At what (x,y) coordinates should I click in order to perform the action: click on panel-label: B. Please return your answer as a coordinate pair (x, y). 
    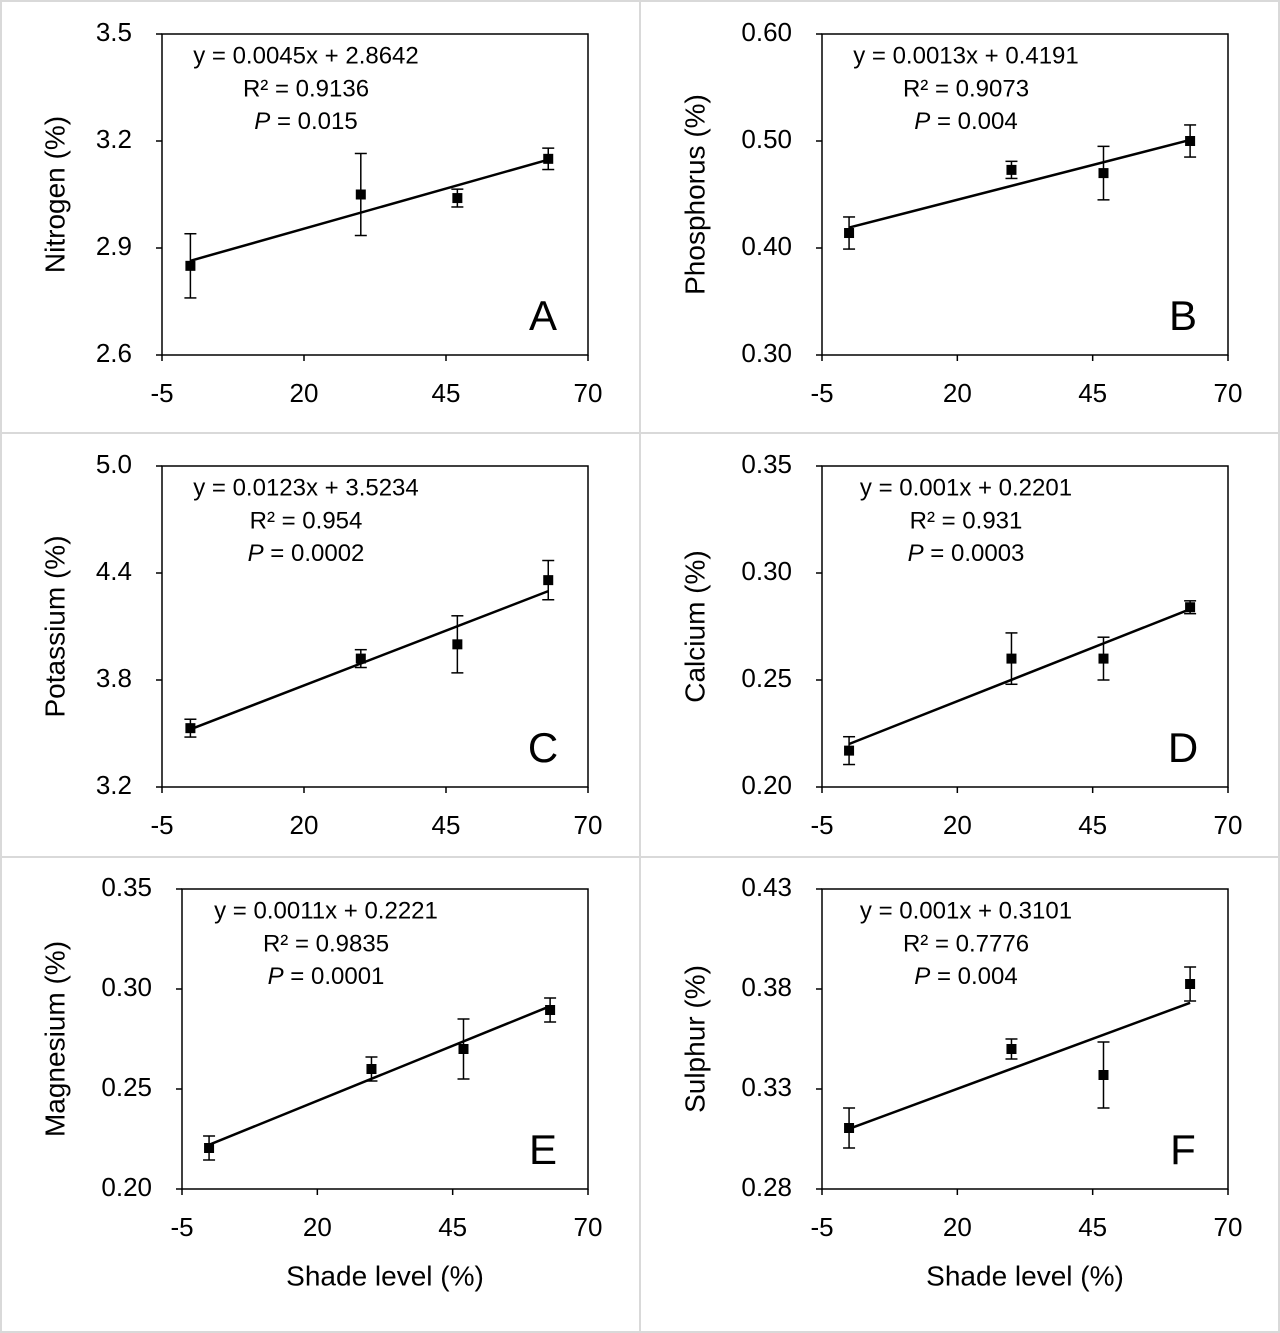
    Looking at the image, I should click on (1183, 315).